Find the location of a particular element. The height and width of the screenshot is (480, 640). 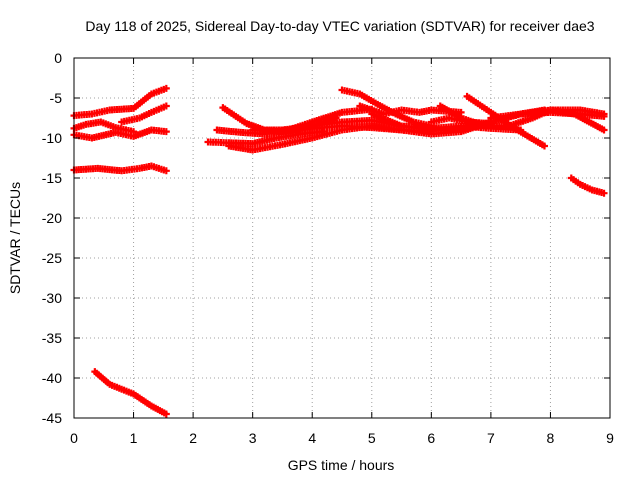

y-tick-label: -25 is located at coordinates (52, 258).